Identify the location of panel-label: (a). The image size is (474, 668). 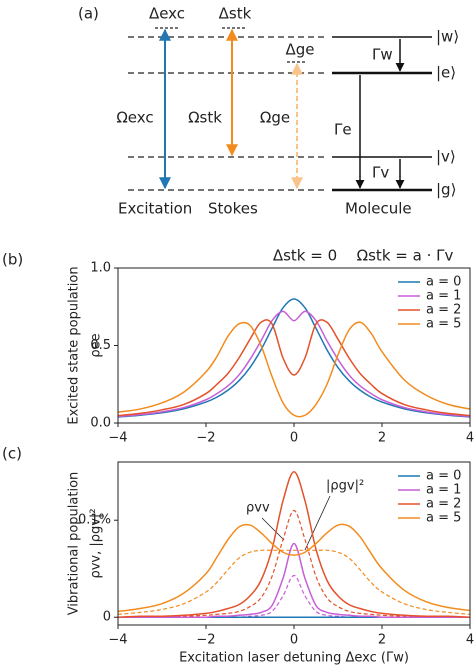
(88, 14).